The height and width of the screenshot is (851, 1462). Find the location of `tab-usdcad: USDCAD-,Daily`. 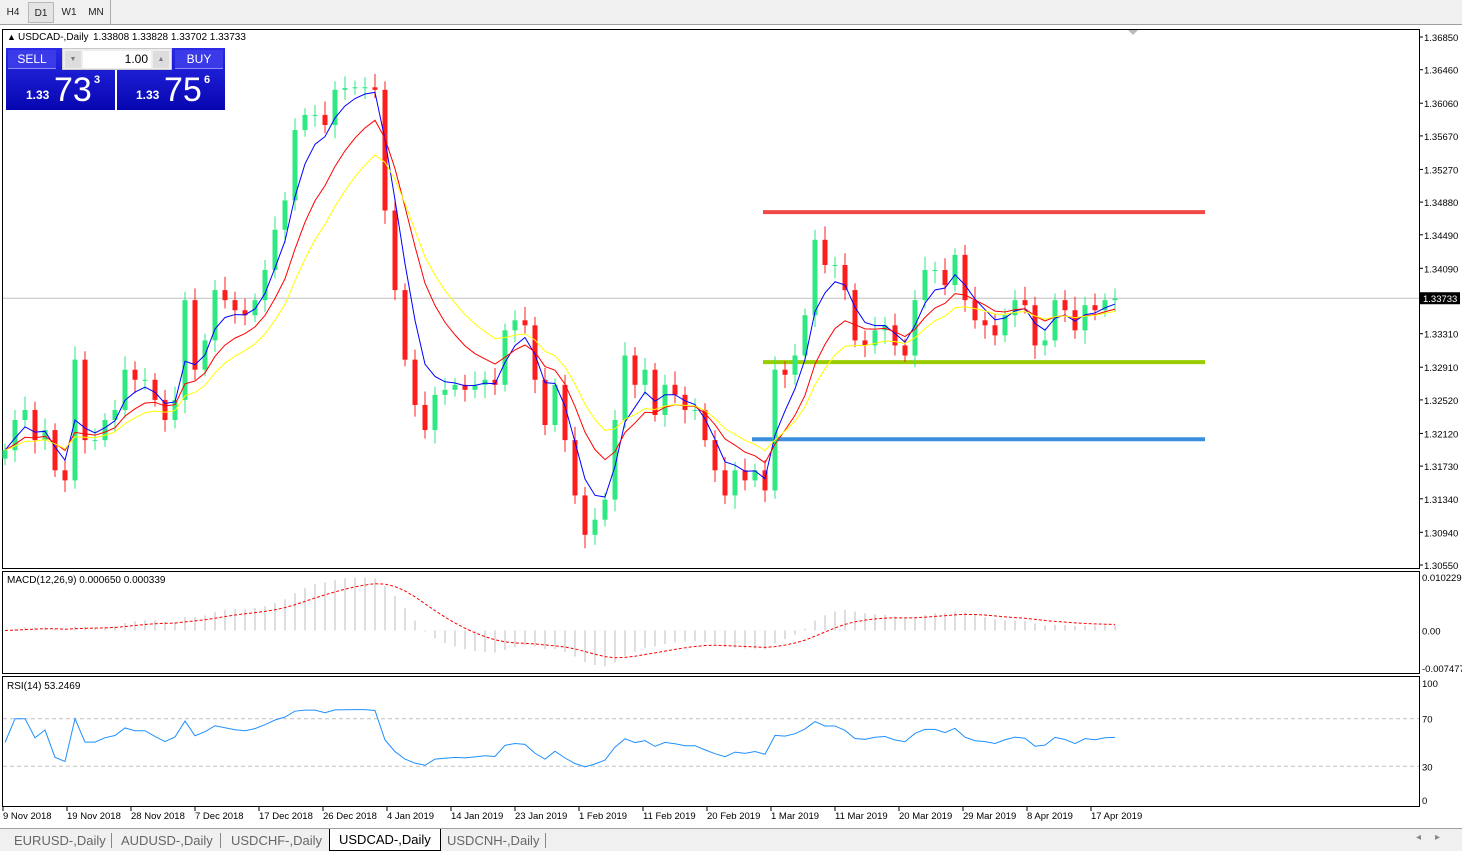

tab-usdcad: USDCAD-,Daily is located at coordinates (385, 840).